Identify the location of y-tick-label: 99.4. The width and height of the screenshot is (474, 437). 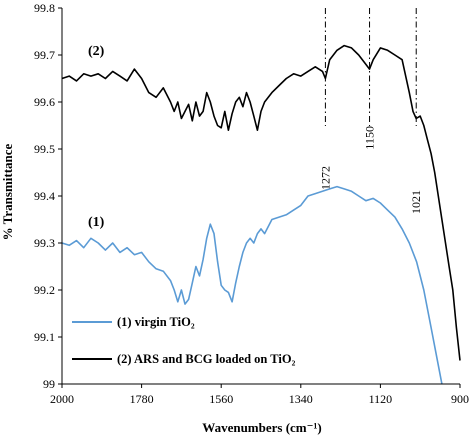
(44, 196).